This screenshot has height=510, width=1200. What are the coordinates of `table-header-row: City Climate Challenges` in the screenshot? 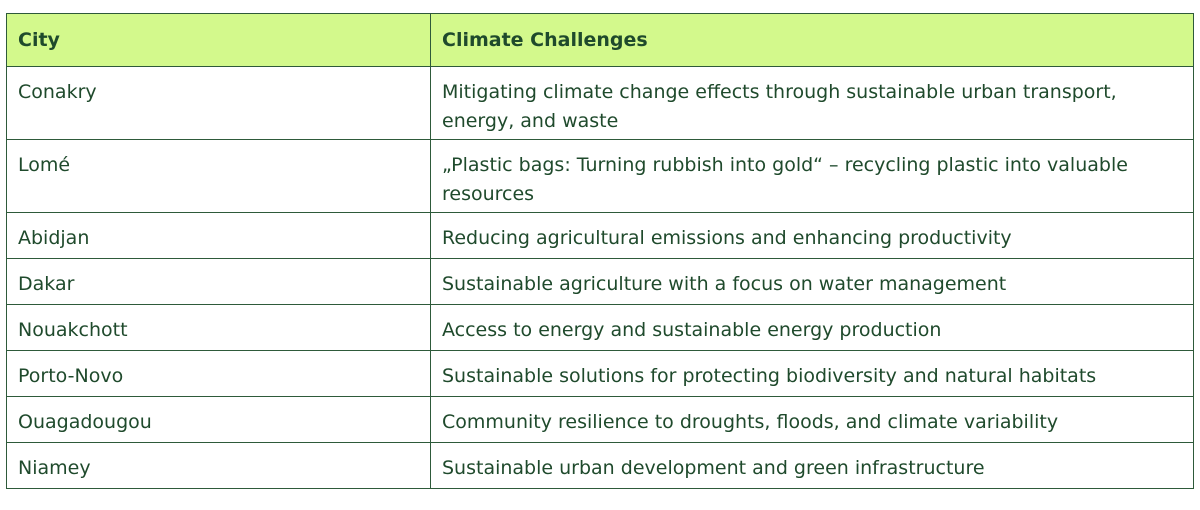 It's located at (600, 40).